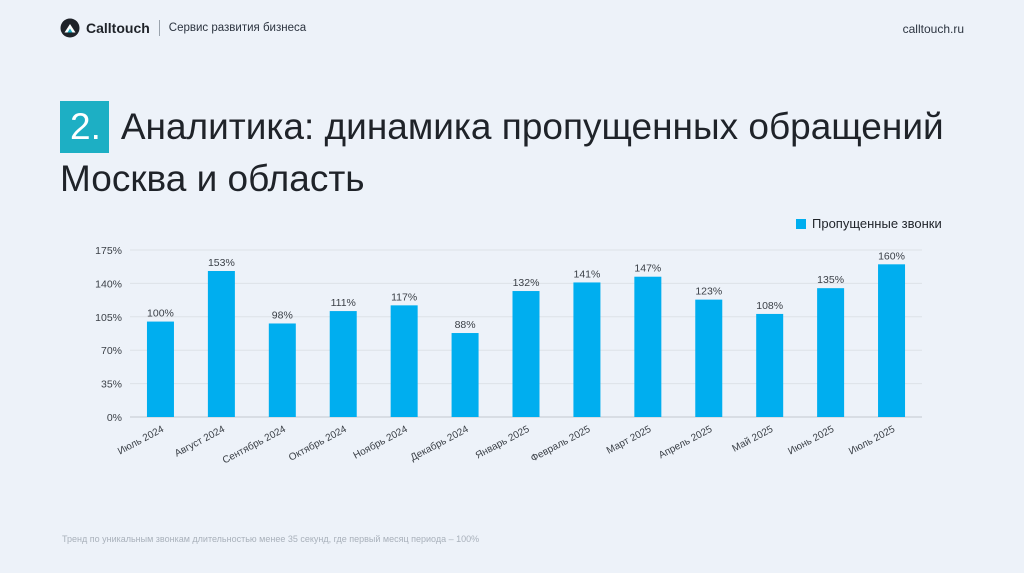 The width and height of the screenshot is (1024, 573). Describe the element at coordinates (108, 251) in the screenshot. I see `y-tick-label: 175%` at that location.